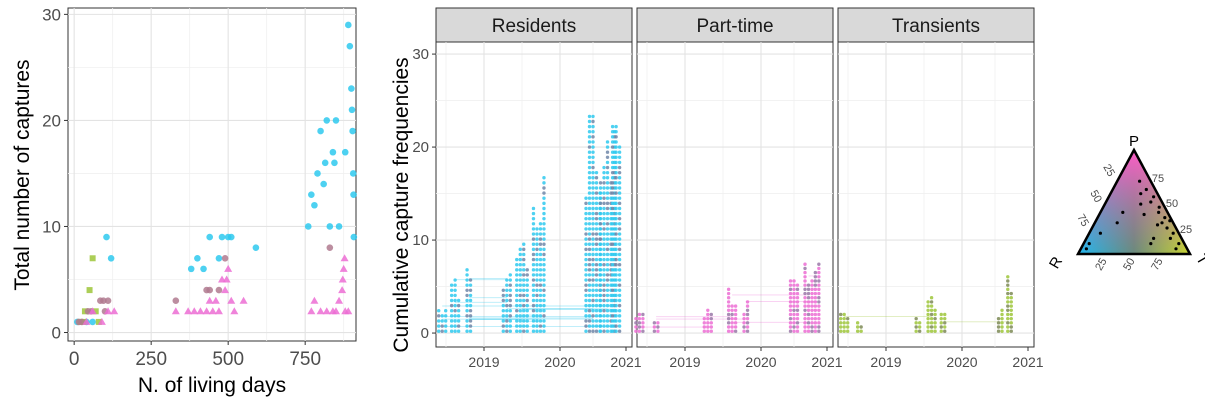 The height and width of the screenshot is (402, 1205). I want to click on facet-y-ticks: 0 10 20 30, so click(424, 194).